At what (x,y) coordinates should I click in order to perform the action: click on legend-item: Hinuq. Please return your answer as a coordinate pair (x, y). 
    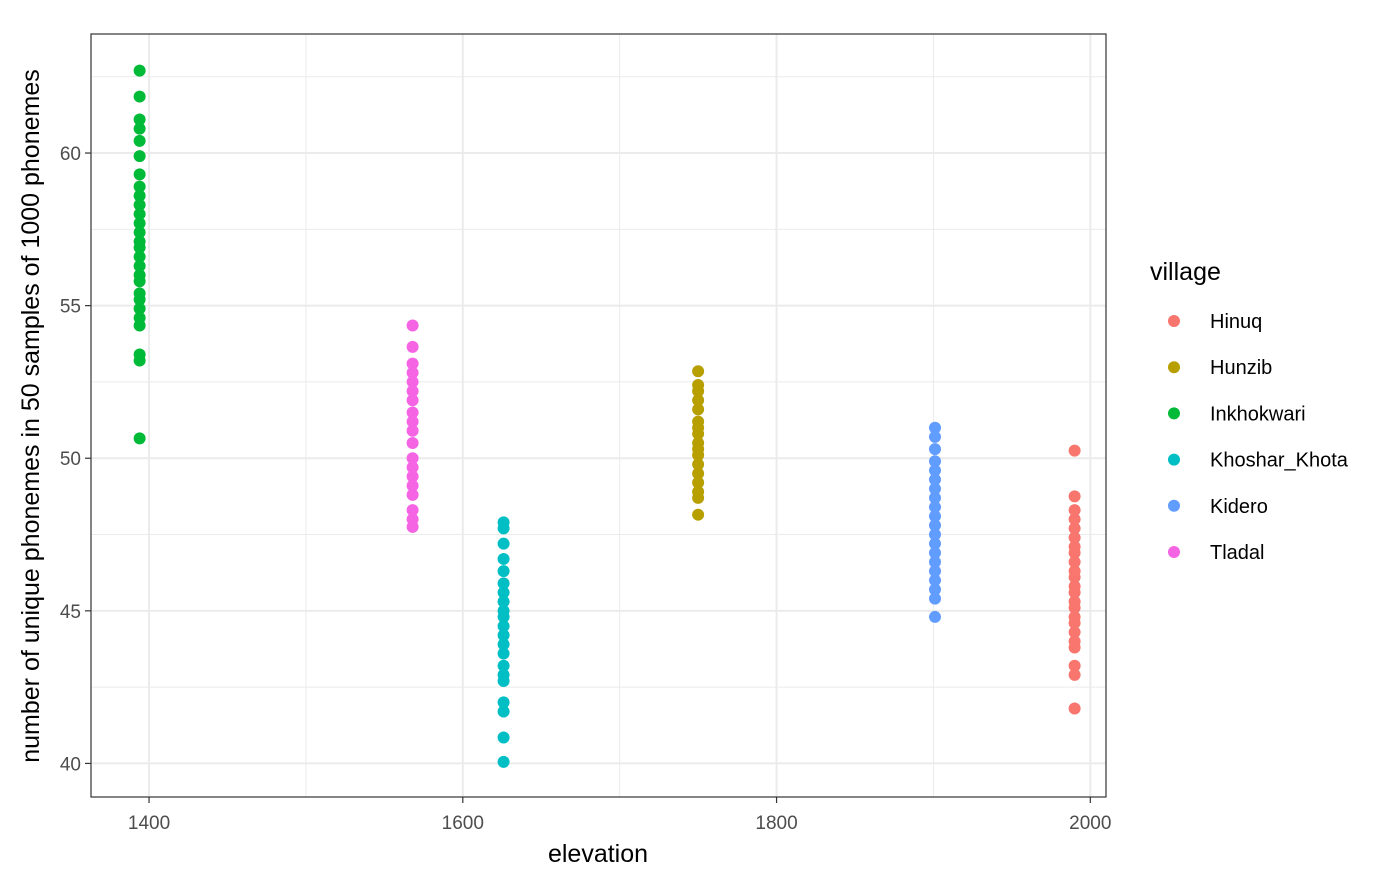
    Looking at the image, I should click on (1215, 322).